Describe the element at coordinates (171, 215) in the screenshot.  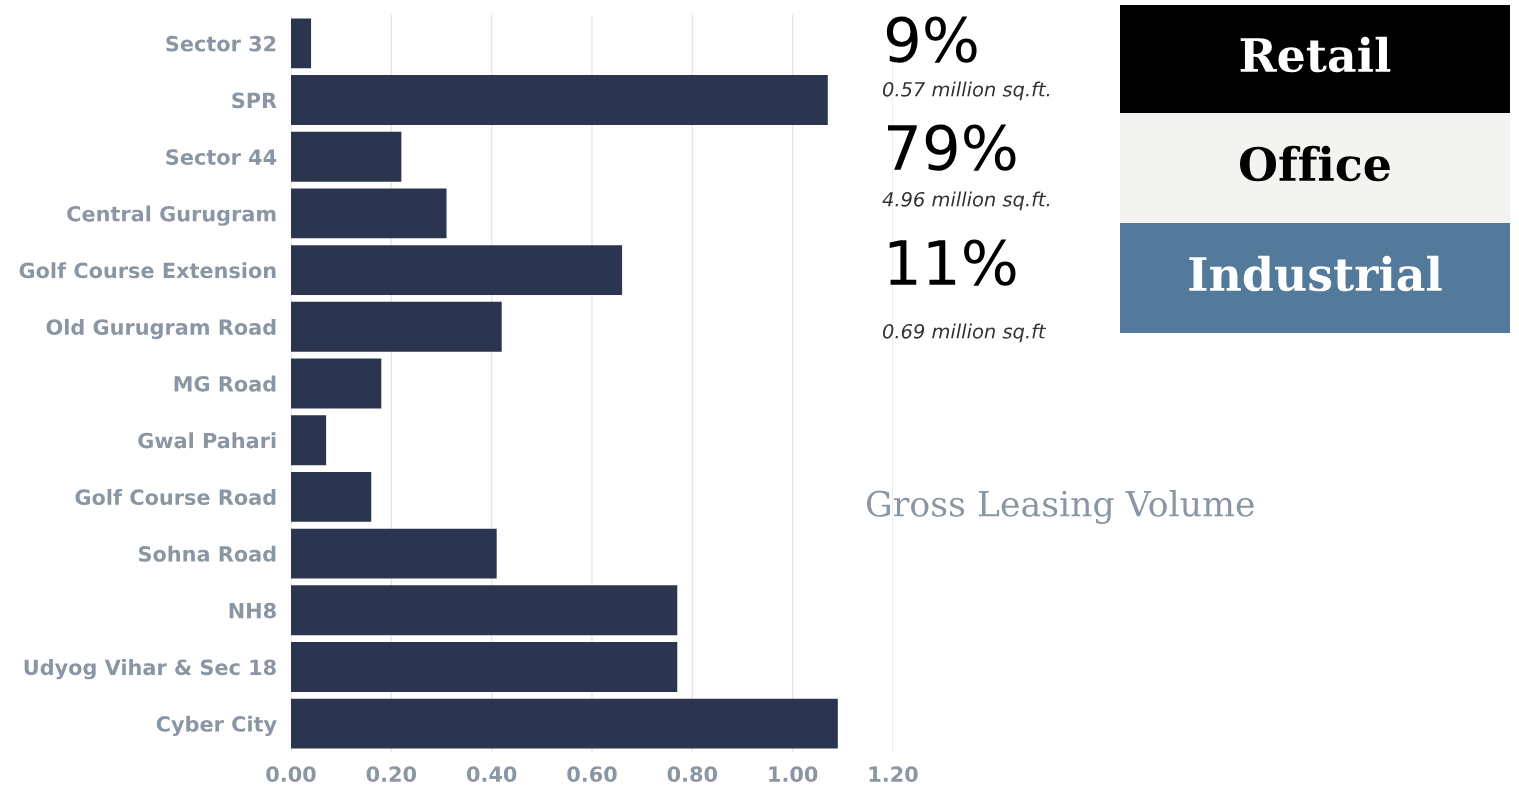
I see `y-tick-label: Central Gurugram` at that location.